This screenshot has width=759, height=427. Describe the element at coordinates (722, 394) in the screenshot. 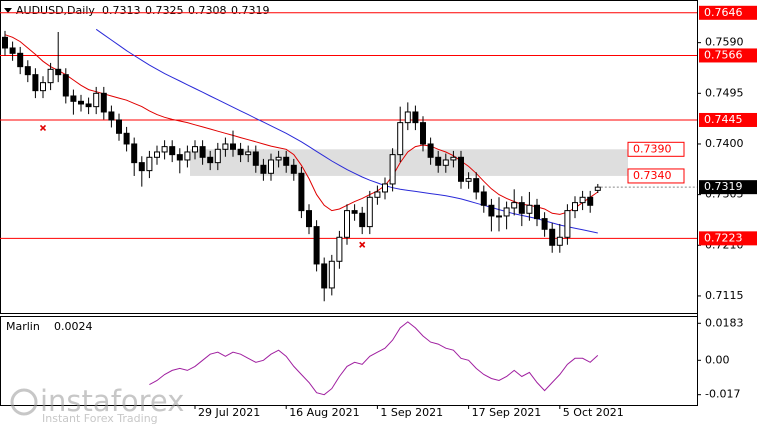

I see `osc-tick-label: -0.017` at that location.